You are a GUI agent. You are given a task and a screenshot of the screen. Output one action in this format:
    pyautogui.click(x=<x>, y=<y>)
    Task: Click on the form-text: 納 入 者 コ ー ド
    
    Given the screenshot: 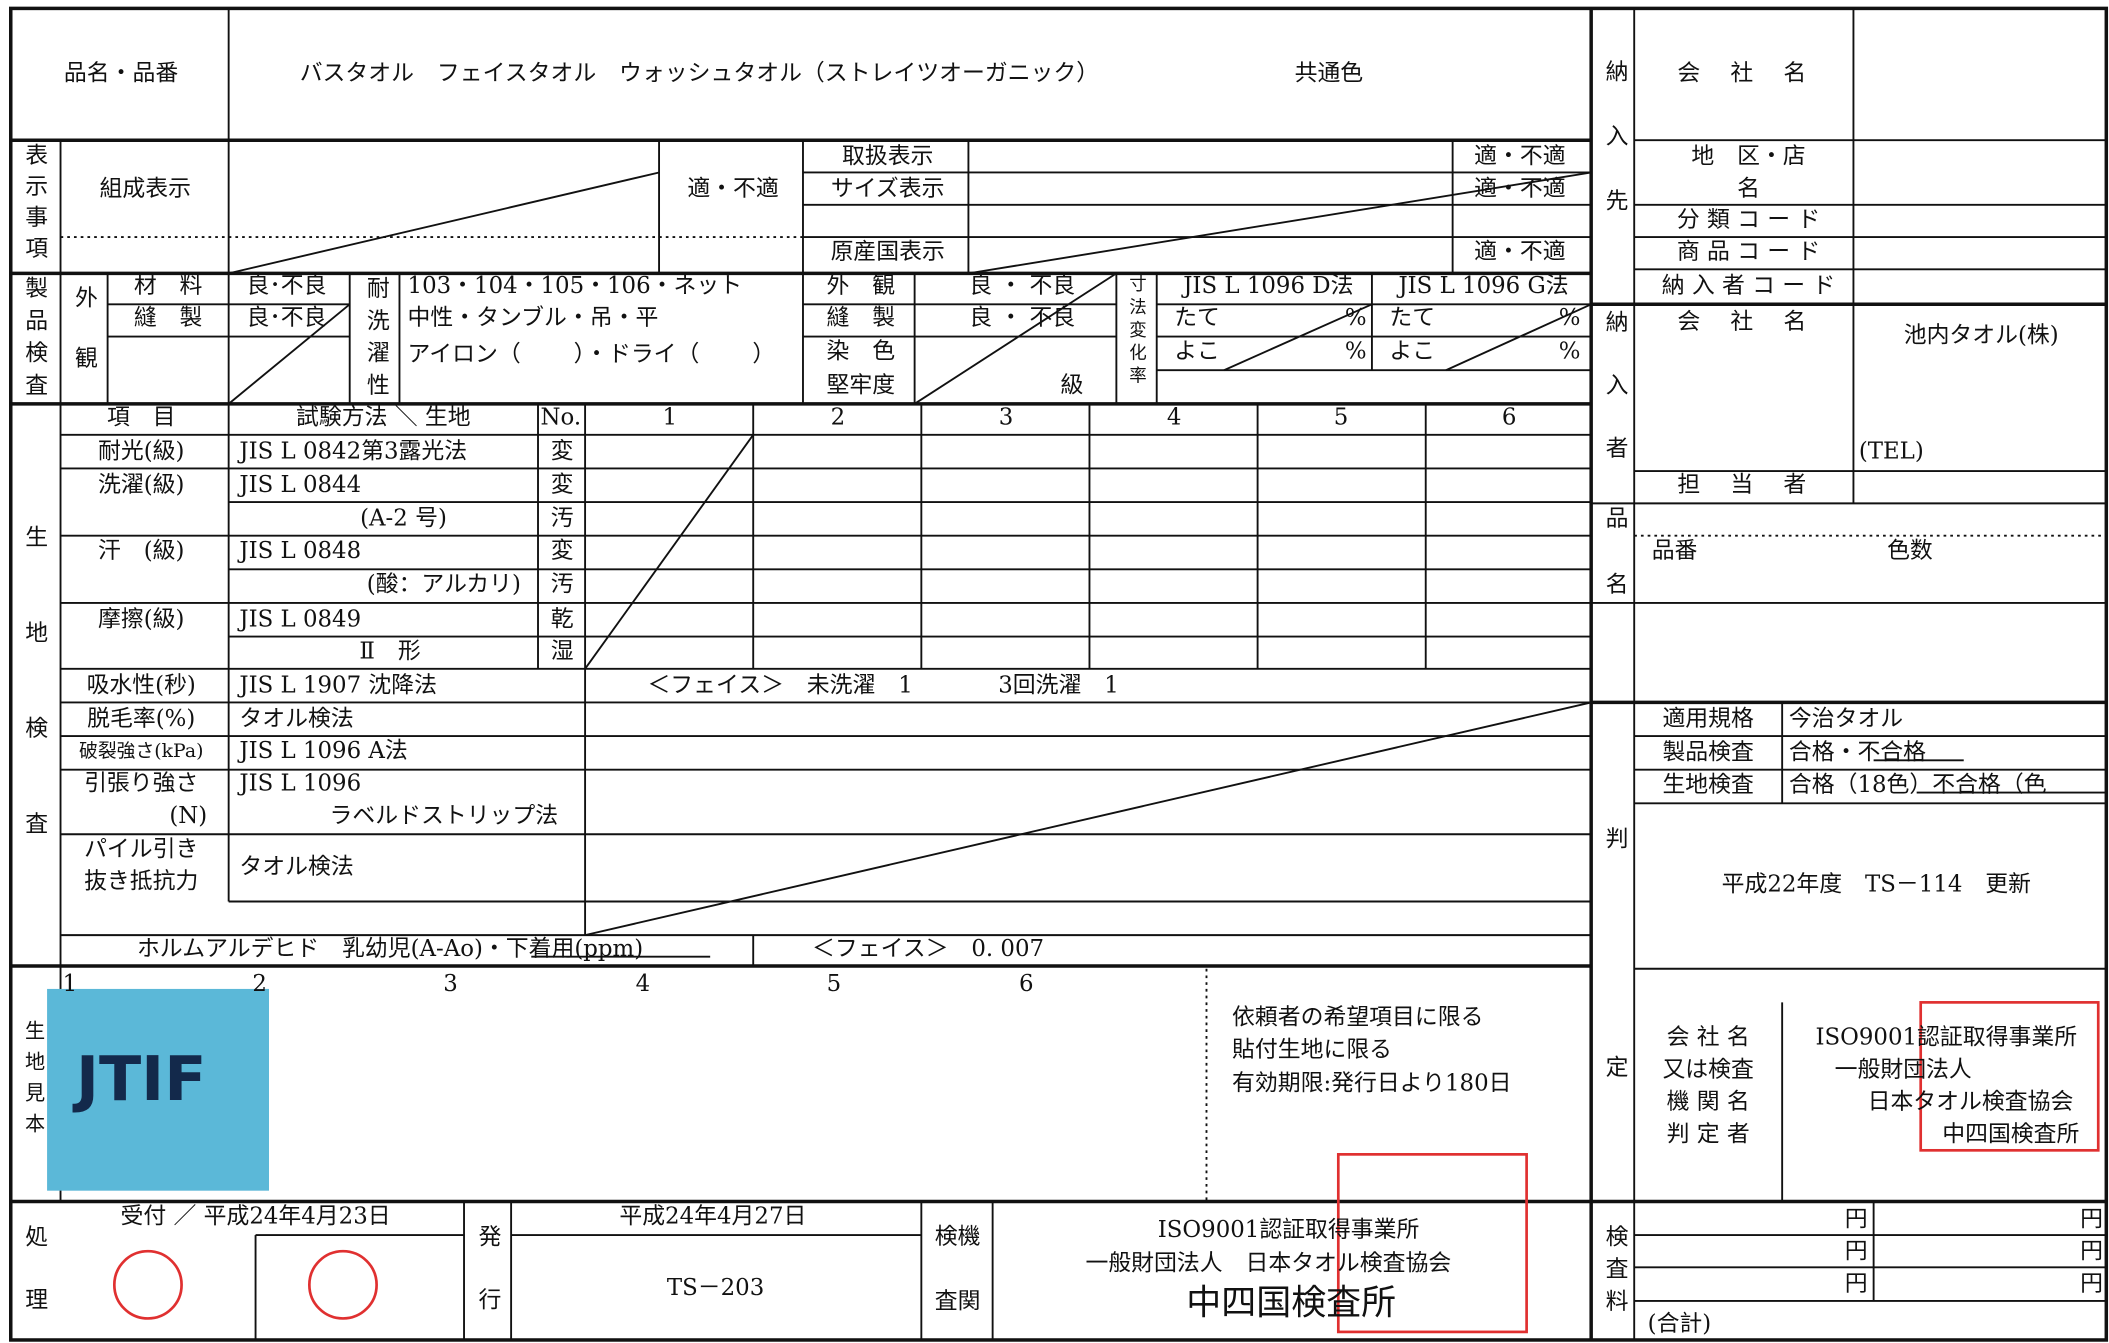 What is the action you would take?
    pyautogui.click(x=1749, y=286)
    